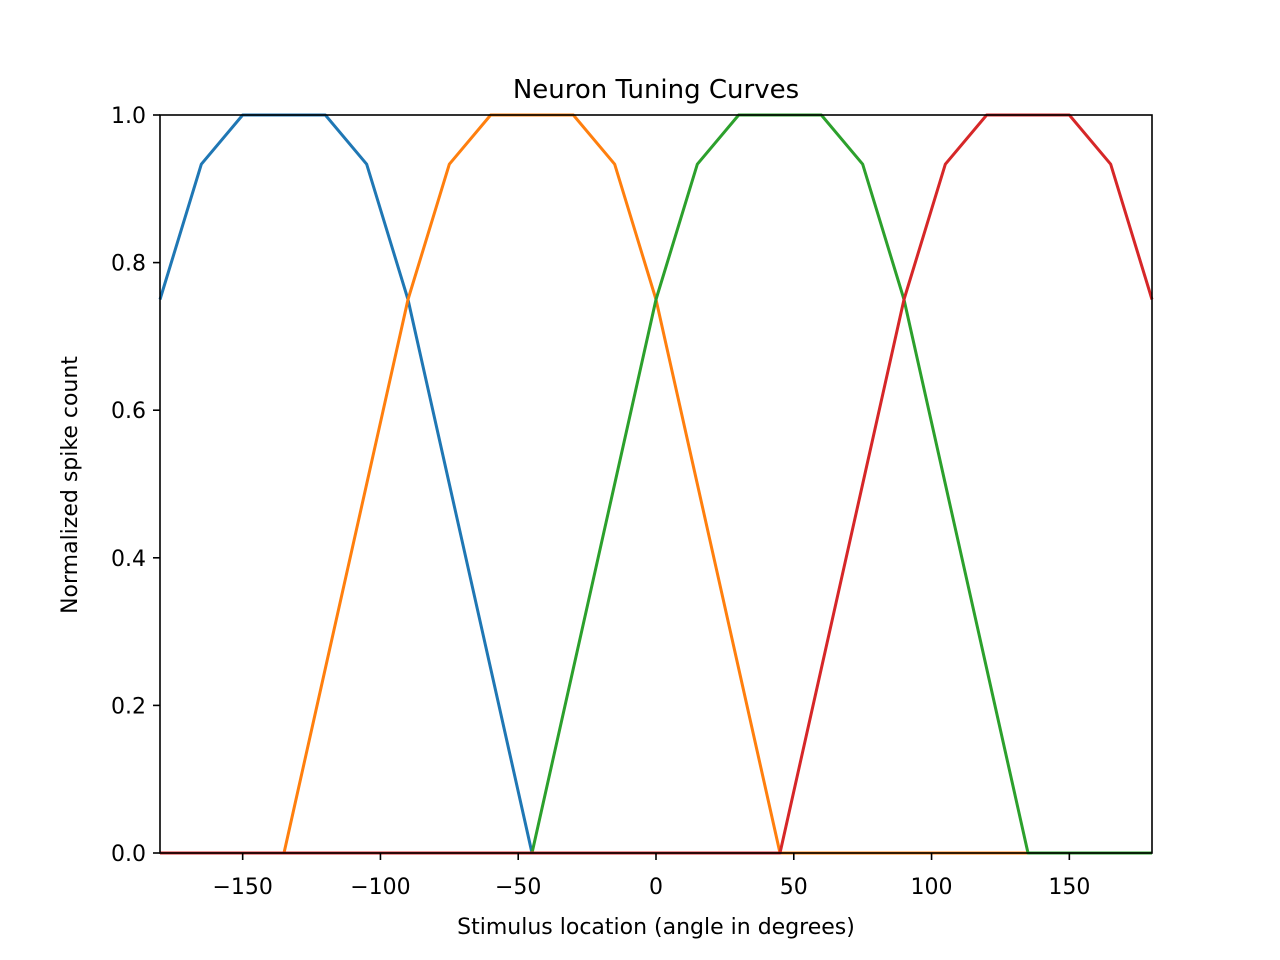  Describe the element at coordinates (656, 90) in the screenshot. I see `chart-title: Neuron Tuning Curves` at that location.